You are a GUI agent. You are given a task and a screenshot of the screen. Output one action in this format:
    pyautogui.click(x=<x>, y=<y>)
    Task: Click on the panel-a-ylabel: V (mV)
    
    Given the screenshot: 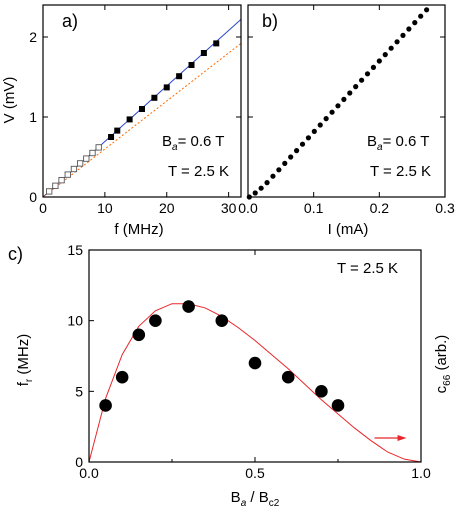 What is the action you would take?
    pyautogui.click(x=9, y=100)
    